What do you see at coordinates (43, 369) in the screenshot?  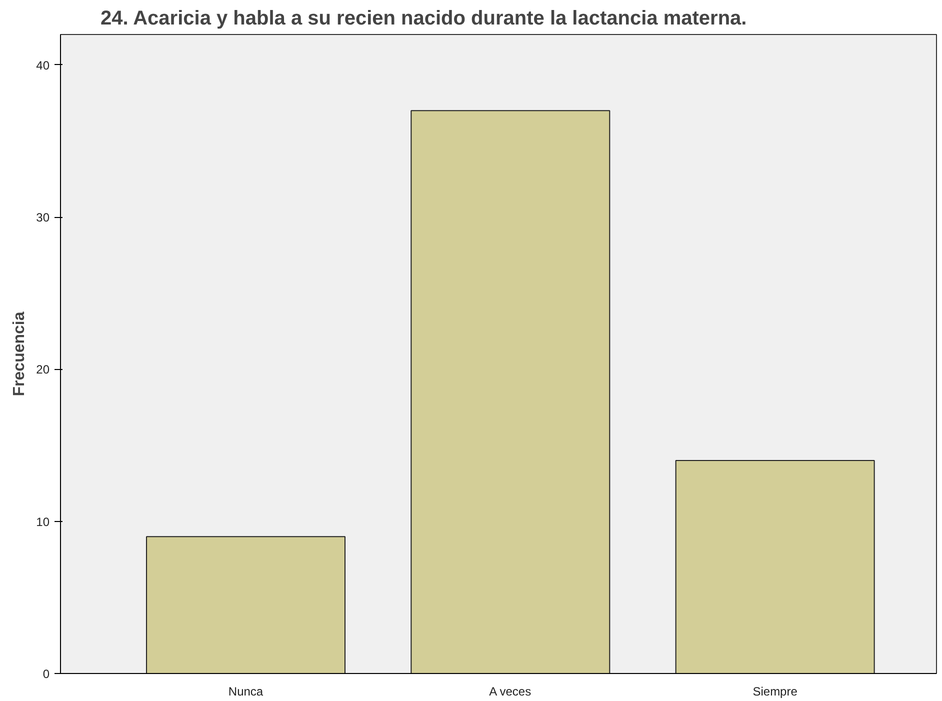 I see `y-tick-label: 20` at bounding box center [43, 369].